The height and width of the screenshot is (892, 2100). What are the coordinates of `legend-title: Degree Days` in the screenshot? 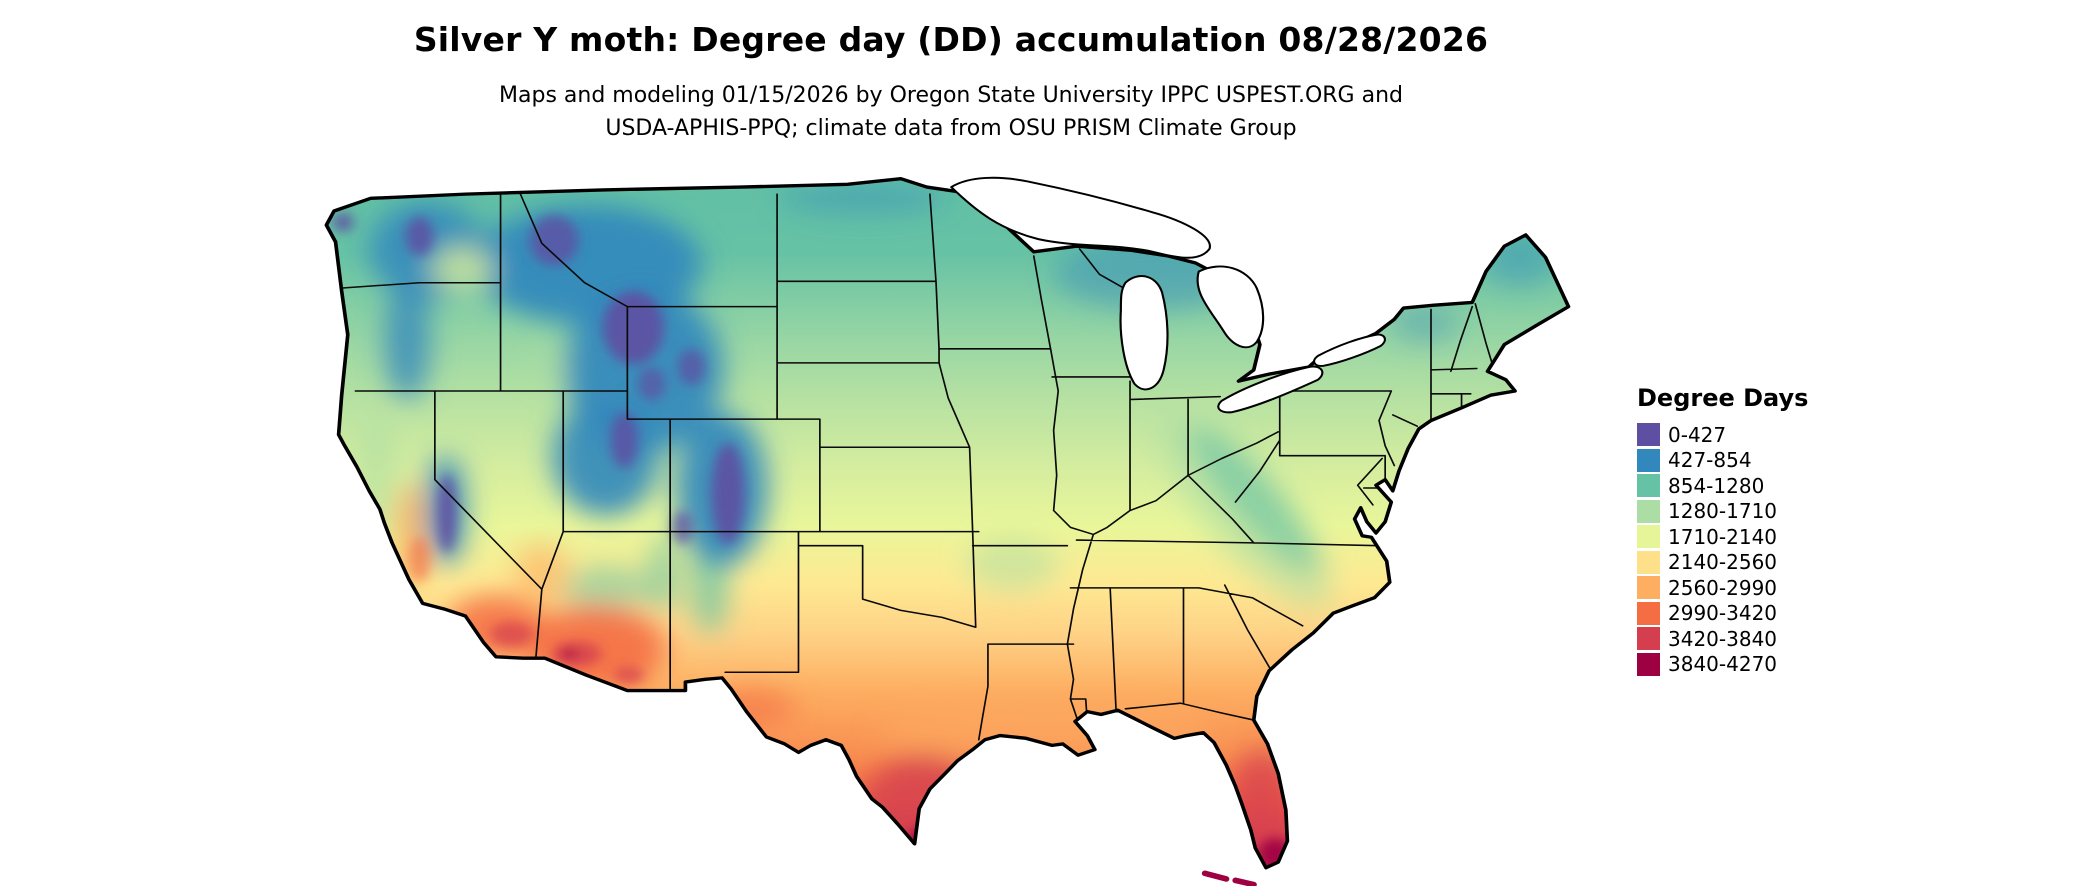 It's located at (1723, 398).